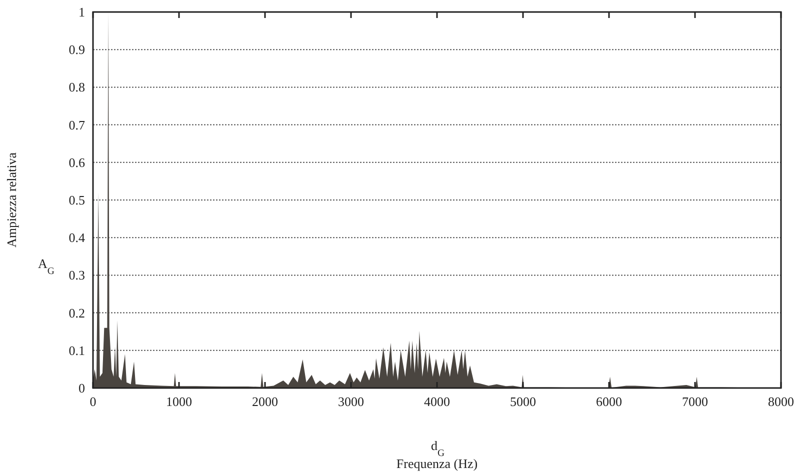  I want to click on text: A$_{G}$, so click(46, 266).